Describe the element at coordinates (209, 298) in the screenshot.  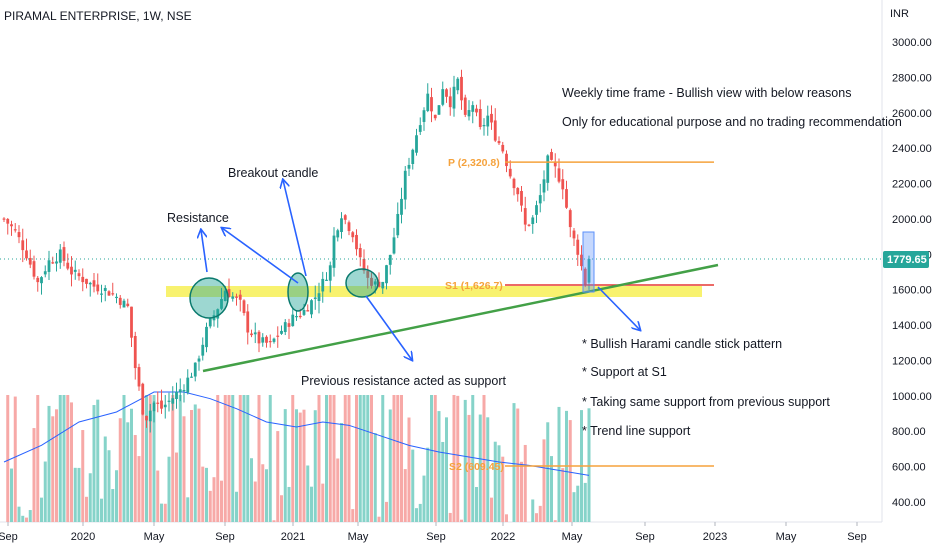
I see `resistance-circle` at that location.